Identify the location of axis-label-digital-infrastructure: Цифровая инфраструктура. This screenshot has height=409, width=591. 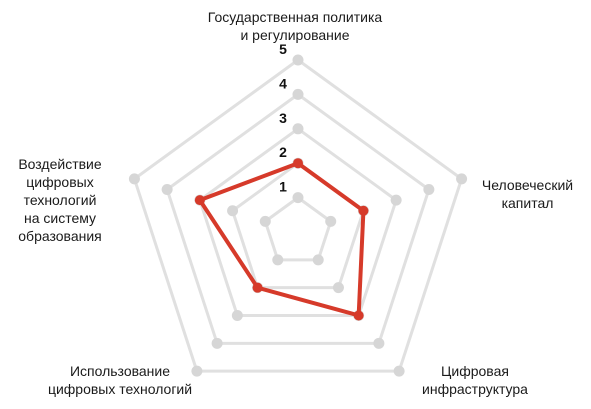
(475, 380).